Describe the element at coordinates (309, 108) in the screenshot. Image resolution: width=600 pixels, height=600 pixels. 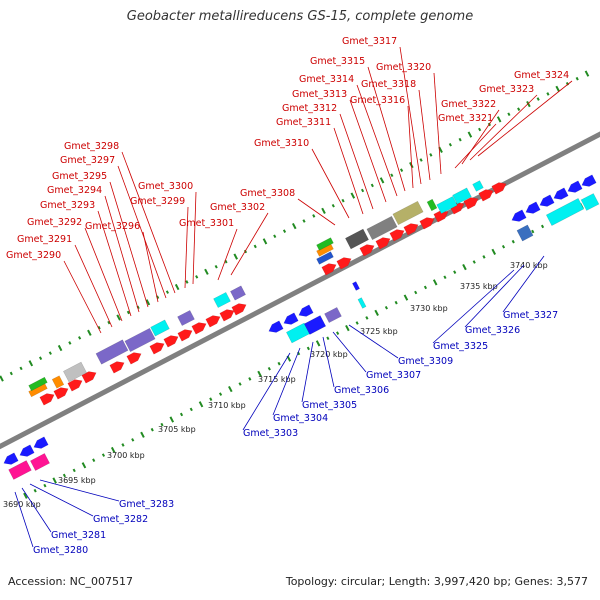
I see `gene-label-text: Gmet_3312` at that location.